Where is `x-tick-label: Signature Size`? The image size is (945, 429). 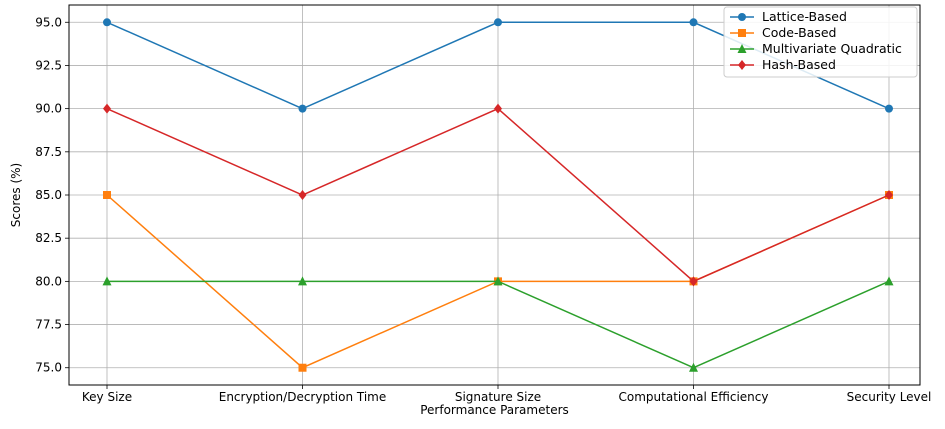
x-tick-label: Signature Size is located at coordinates (498, 397).